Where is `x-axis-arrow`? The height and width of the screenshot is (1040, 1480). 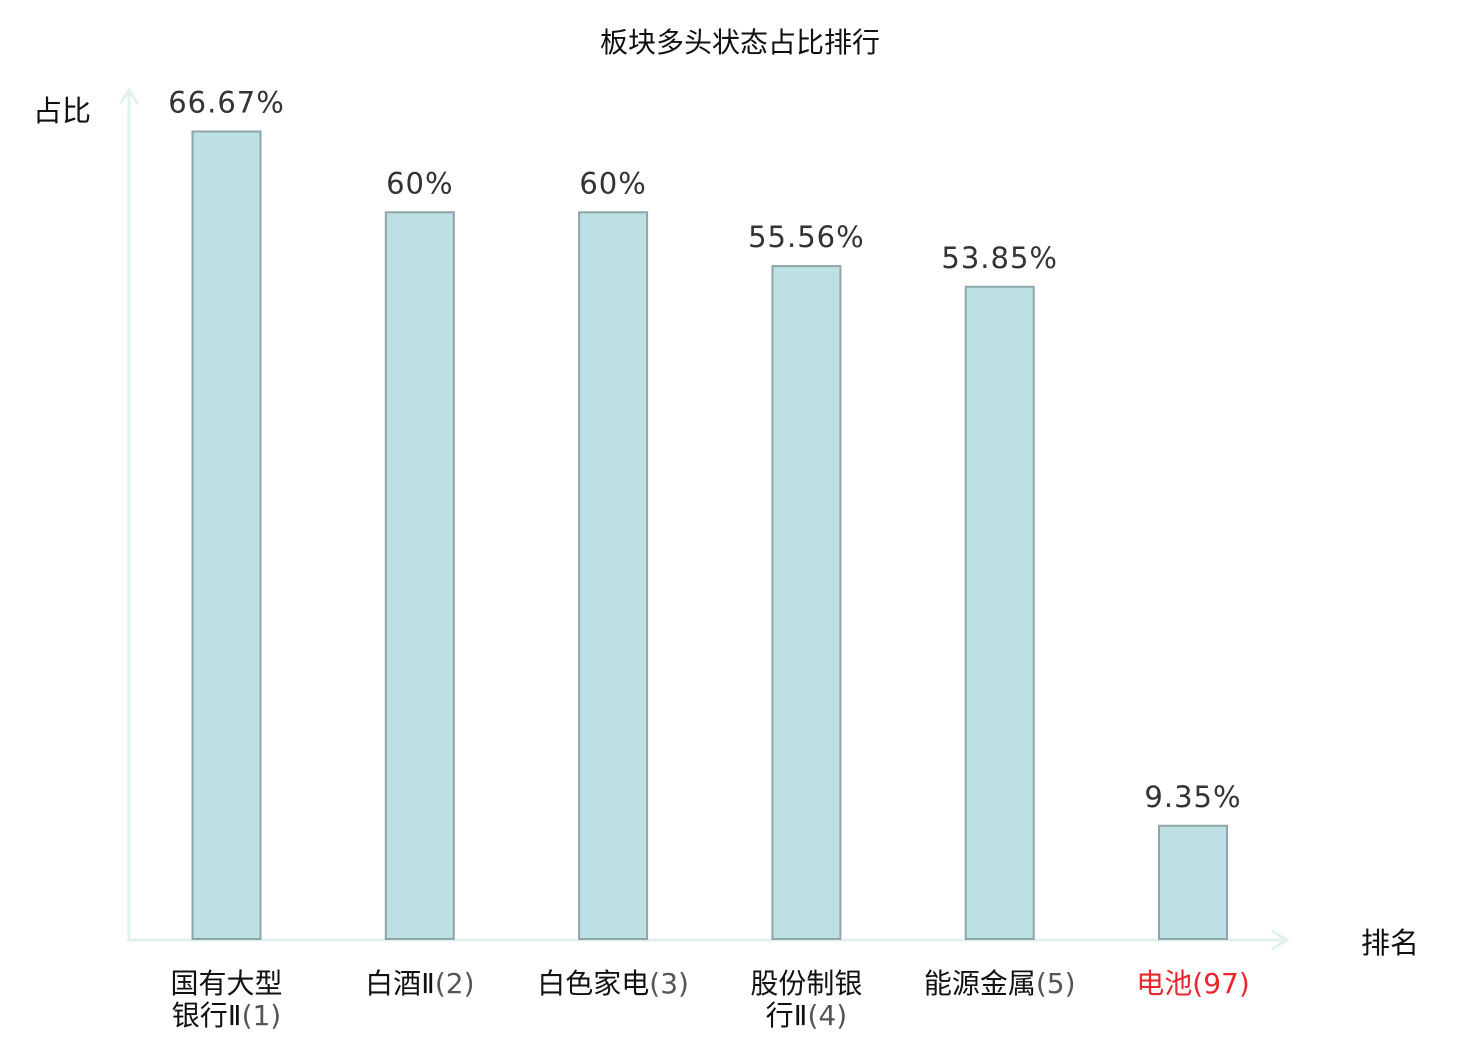
x-axis-arrow is located at coordinates (1280, 940).